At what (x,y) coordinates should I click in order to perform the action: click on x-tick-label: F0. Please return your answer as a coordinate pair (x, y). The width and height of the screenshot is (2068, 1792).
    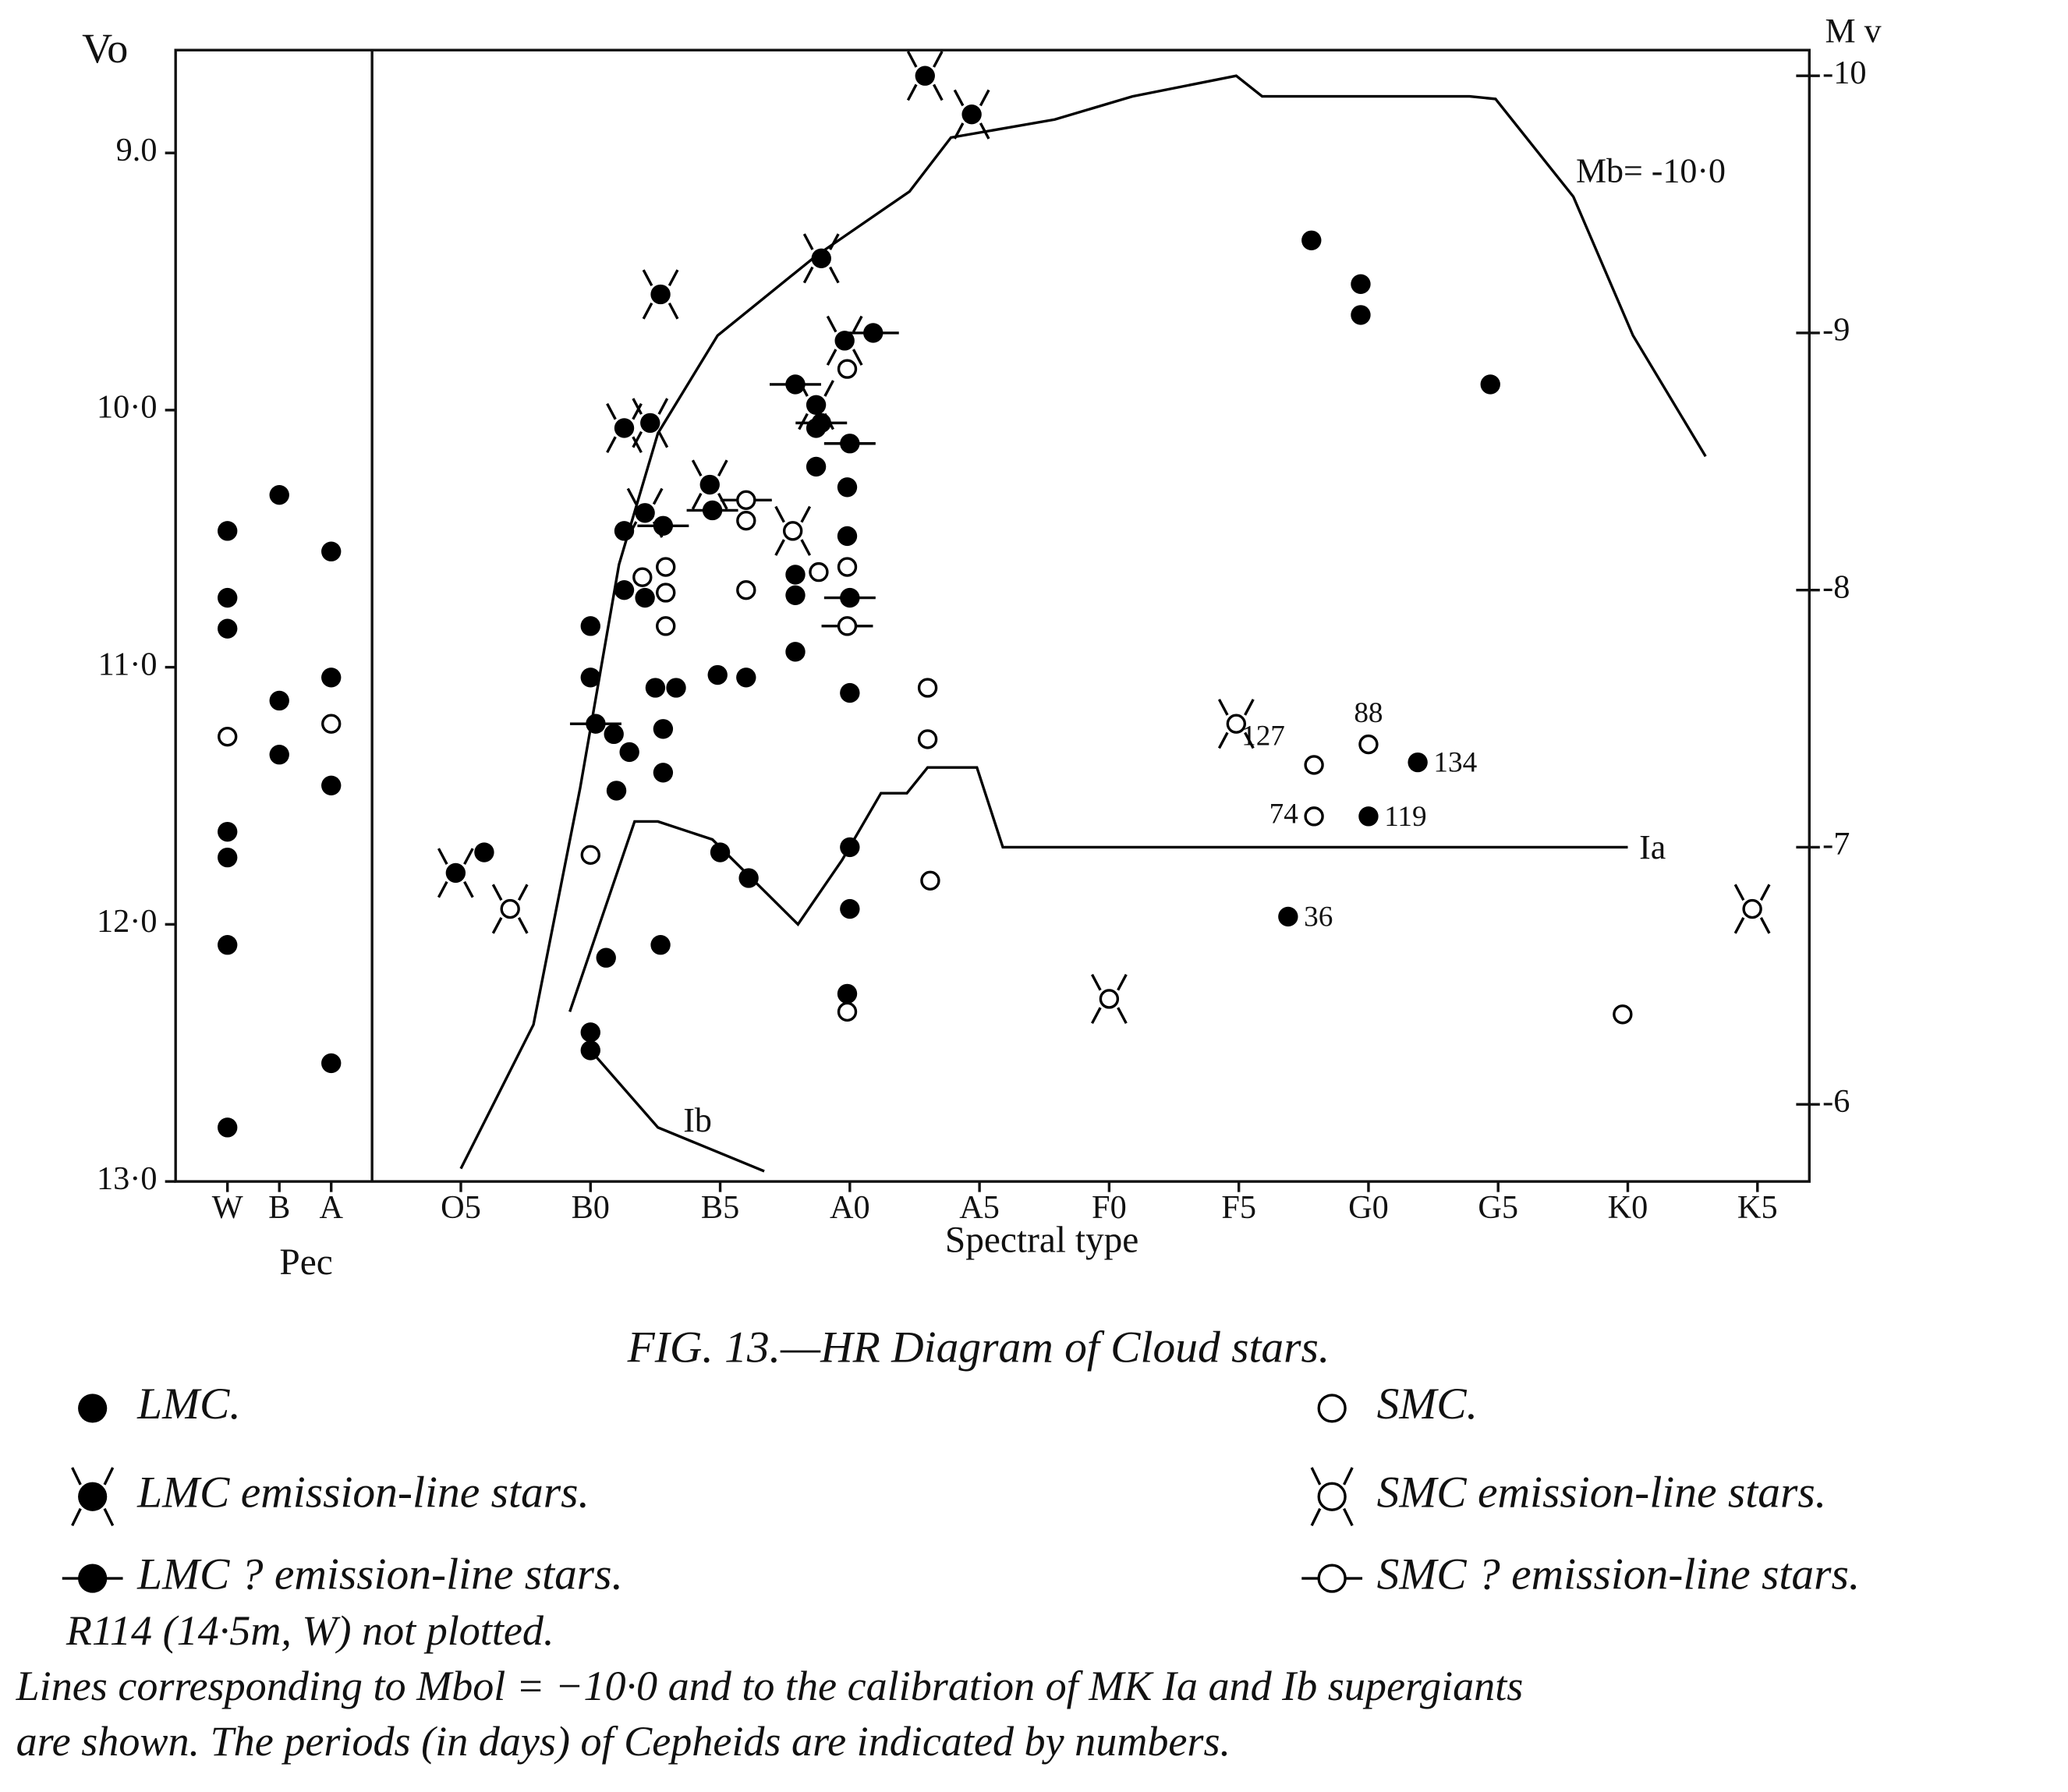
    Looking at the image, I should click on (1110, 1207).